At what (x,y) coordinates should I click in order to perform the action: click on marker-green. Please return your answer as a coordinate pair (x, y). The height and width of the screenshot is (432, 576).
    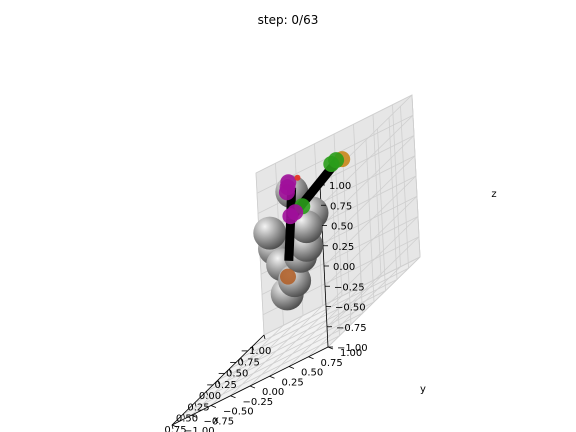
    Looking at the image, I should click on (331, 164).